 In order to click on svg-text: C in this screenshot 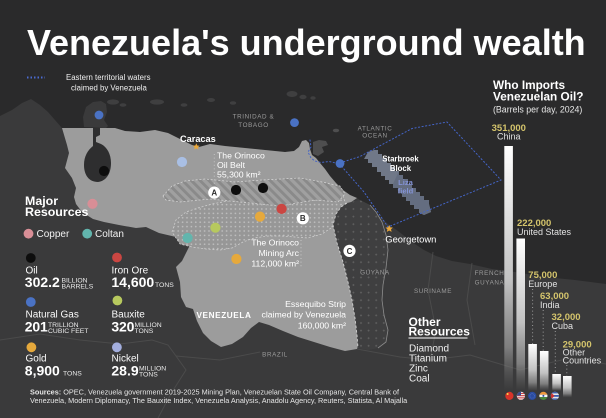, I will do `click(350, 251)`.